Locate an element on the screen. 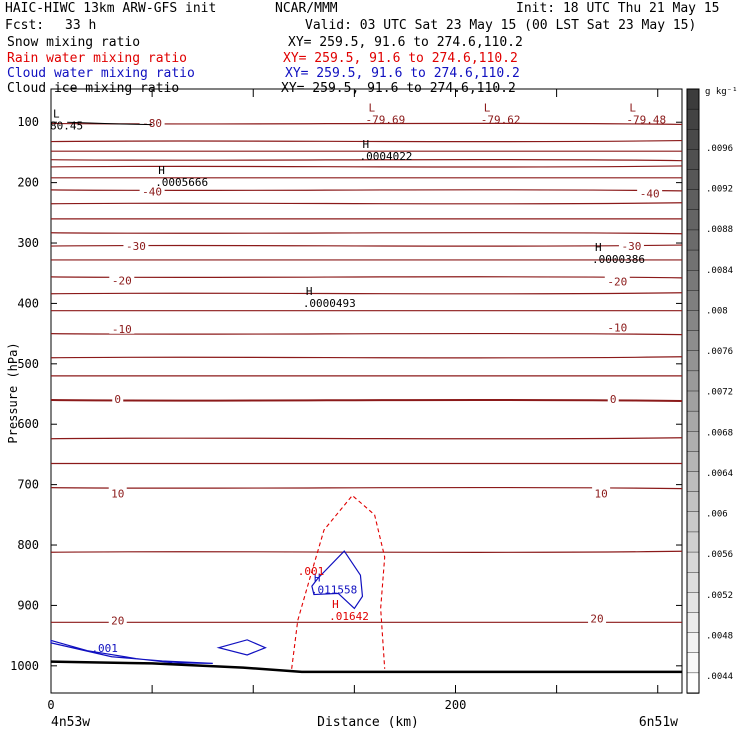 The image size is (740, 740). x-tick-label: 200 is located at coordinates (456, 705).